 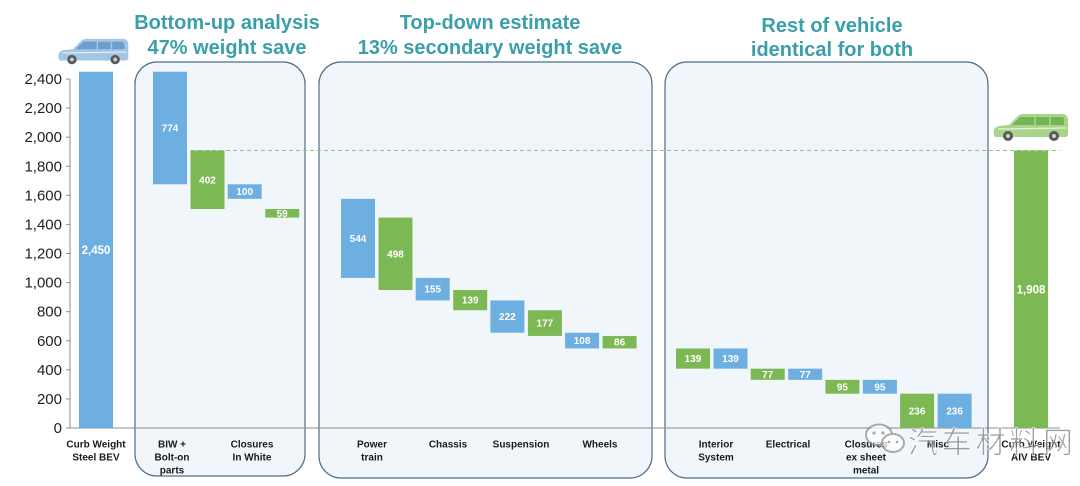 What do you see at coordinates (395, 254) in the screenshot?
I see `value-label-aiv-power-train: 498` at bounding box center [395, 254].